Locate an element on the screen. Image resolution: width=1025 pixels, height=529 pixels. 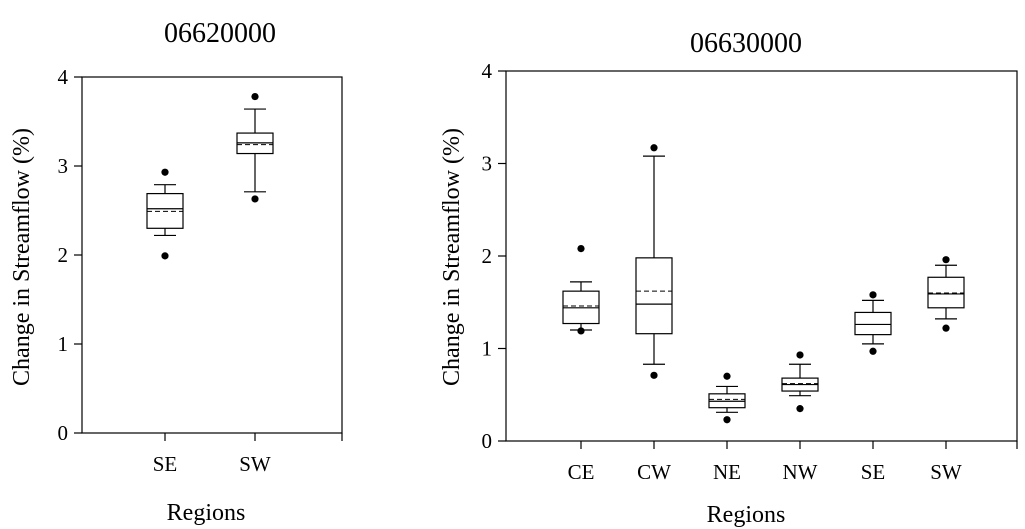
box-ce is located at coordinates (581, 290).